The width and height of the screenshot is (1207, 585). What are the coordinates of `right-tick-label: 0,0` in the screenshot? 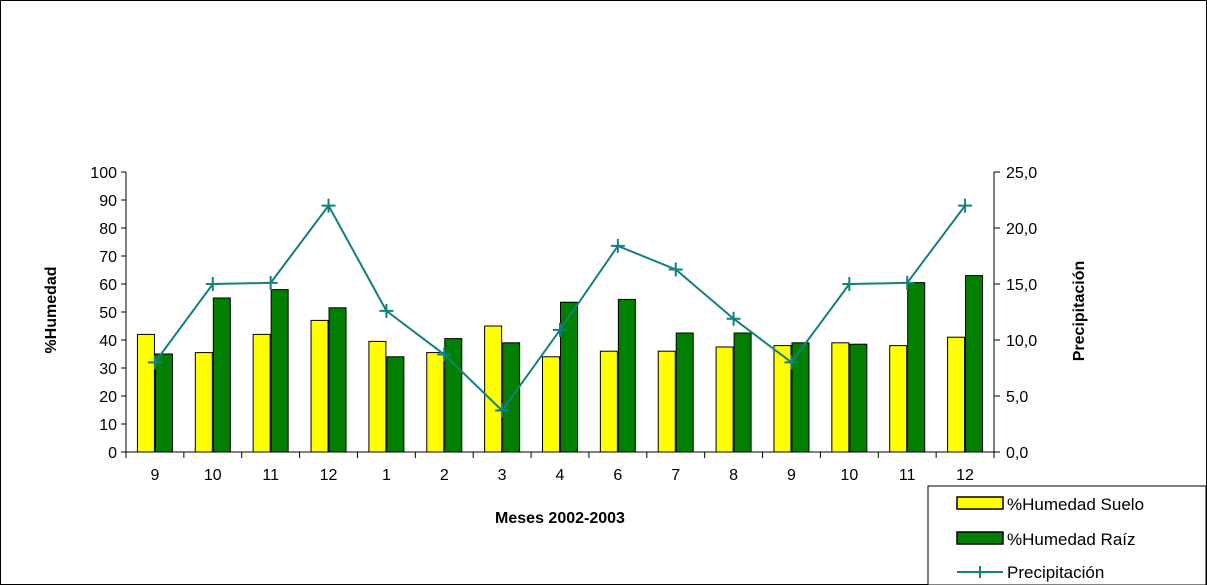 It's located at (1017, 453).